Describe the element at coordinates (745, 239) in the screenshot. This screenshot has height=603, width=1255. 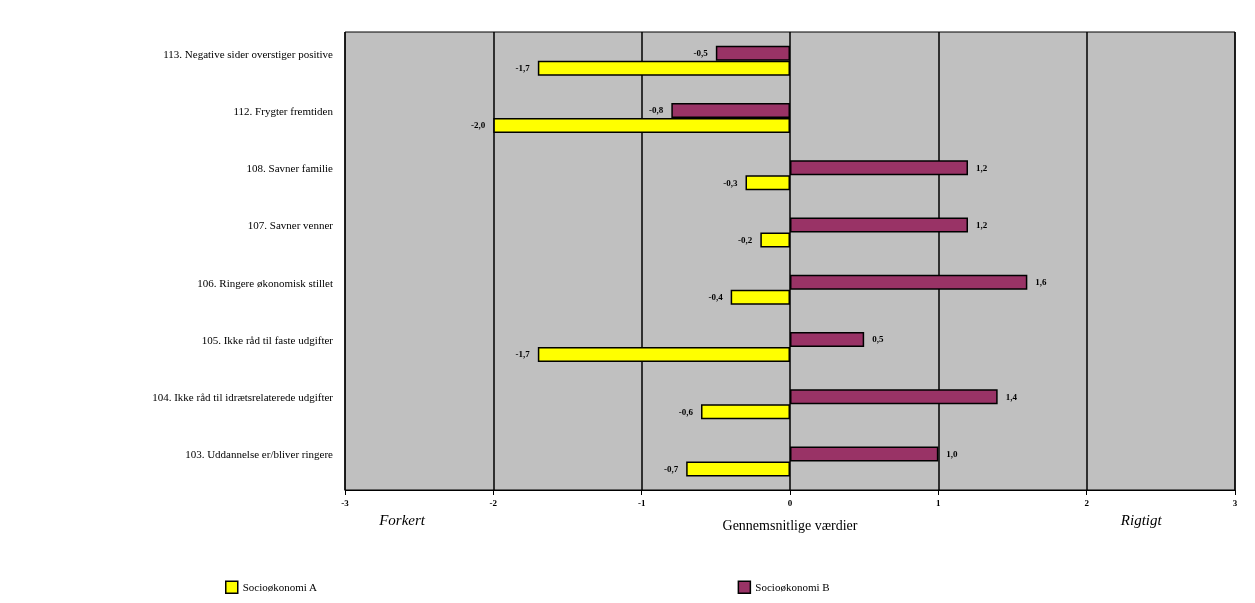
I see `data-label: -0,2` at that location.